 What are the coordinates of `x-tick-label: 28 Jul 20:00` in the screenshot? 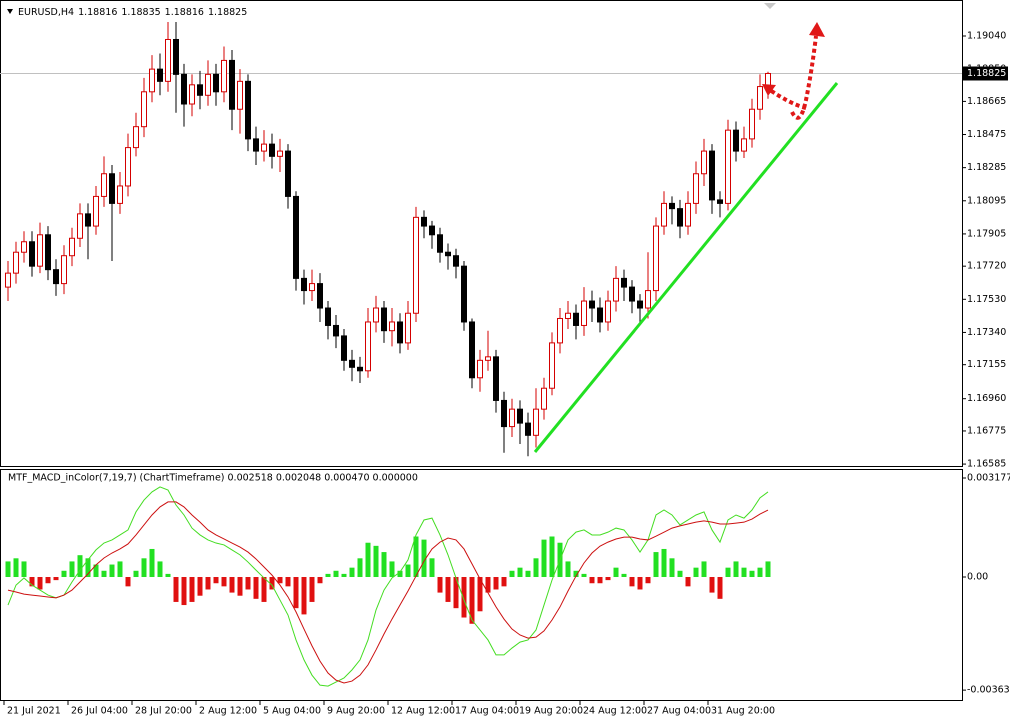 It's located at (163, 711).